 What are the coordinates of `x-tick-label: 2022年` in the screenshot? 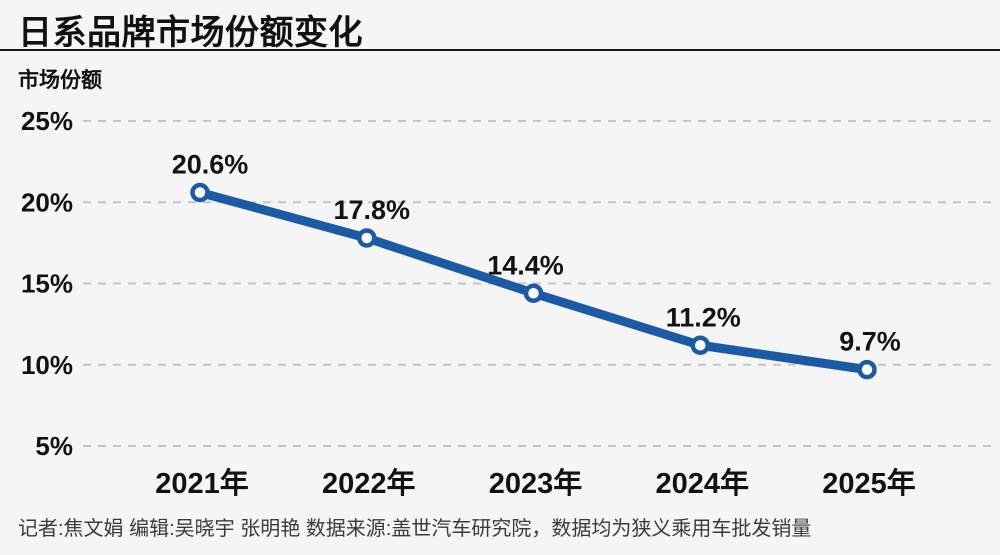 It's located at (369, 483).